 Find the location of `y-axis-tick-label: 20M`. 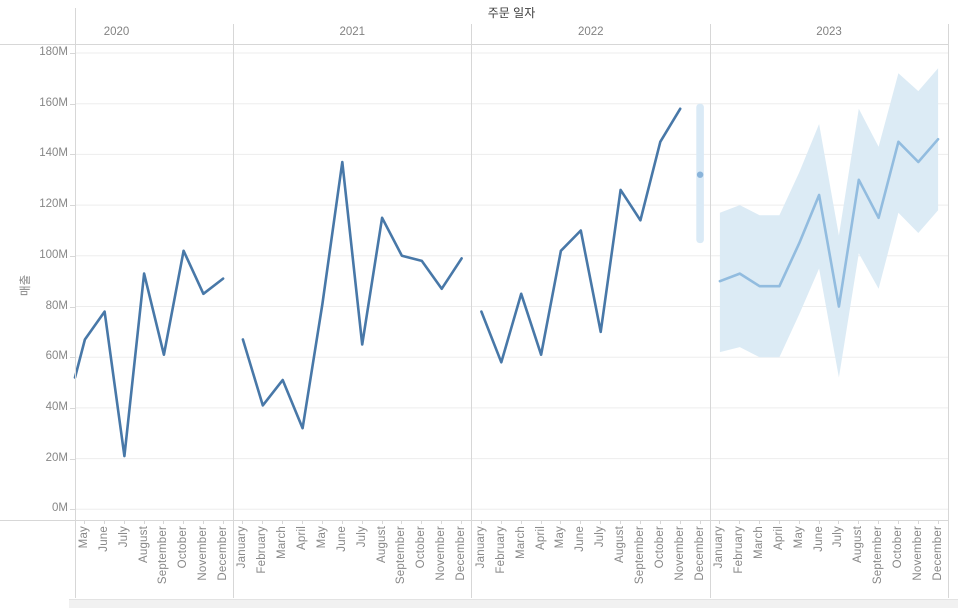

y-axis-tick-label: 20M is located at coordinates (56, 457).